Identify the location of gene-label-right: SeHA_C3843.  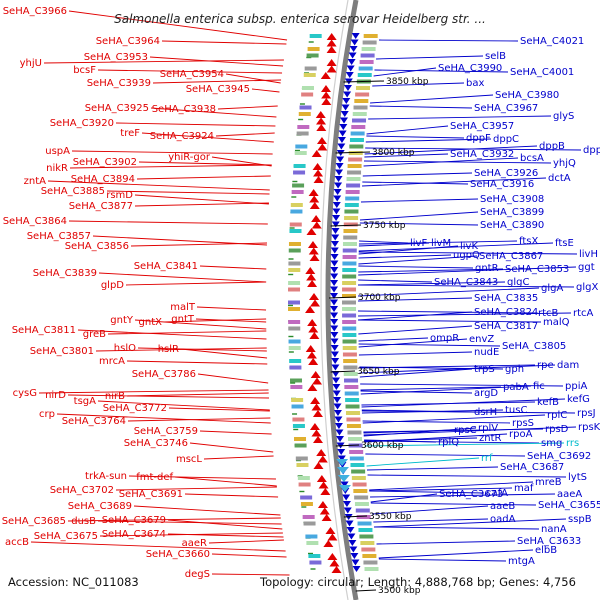
(466, 282).